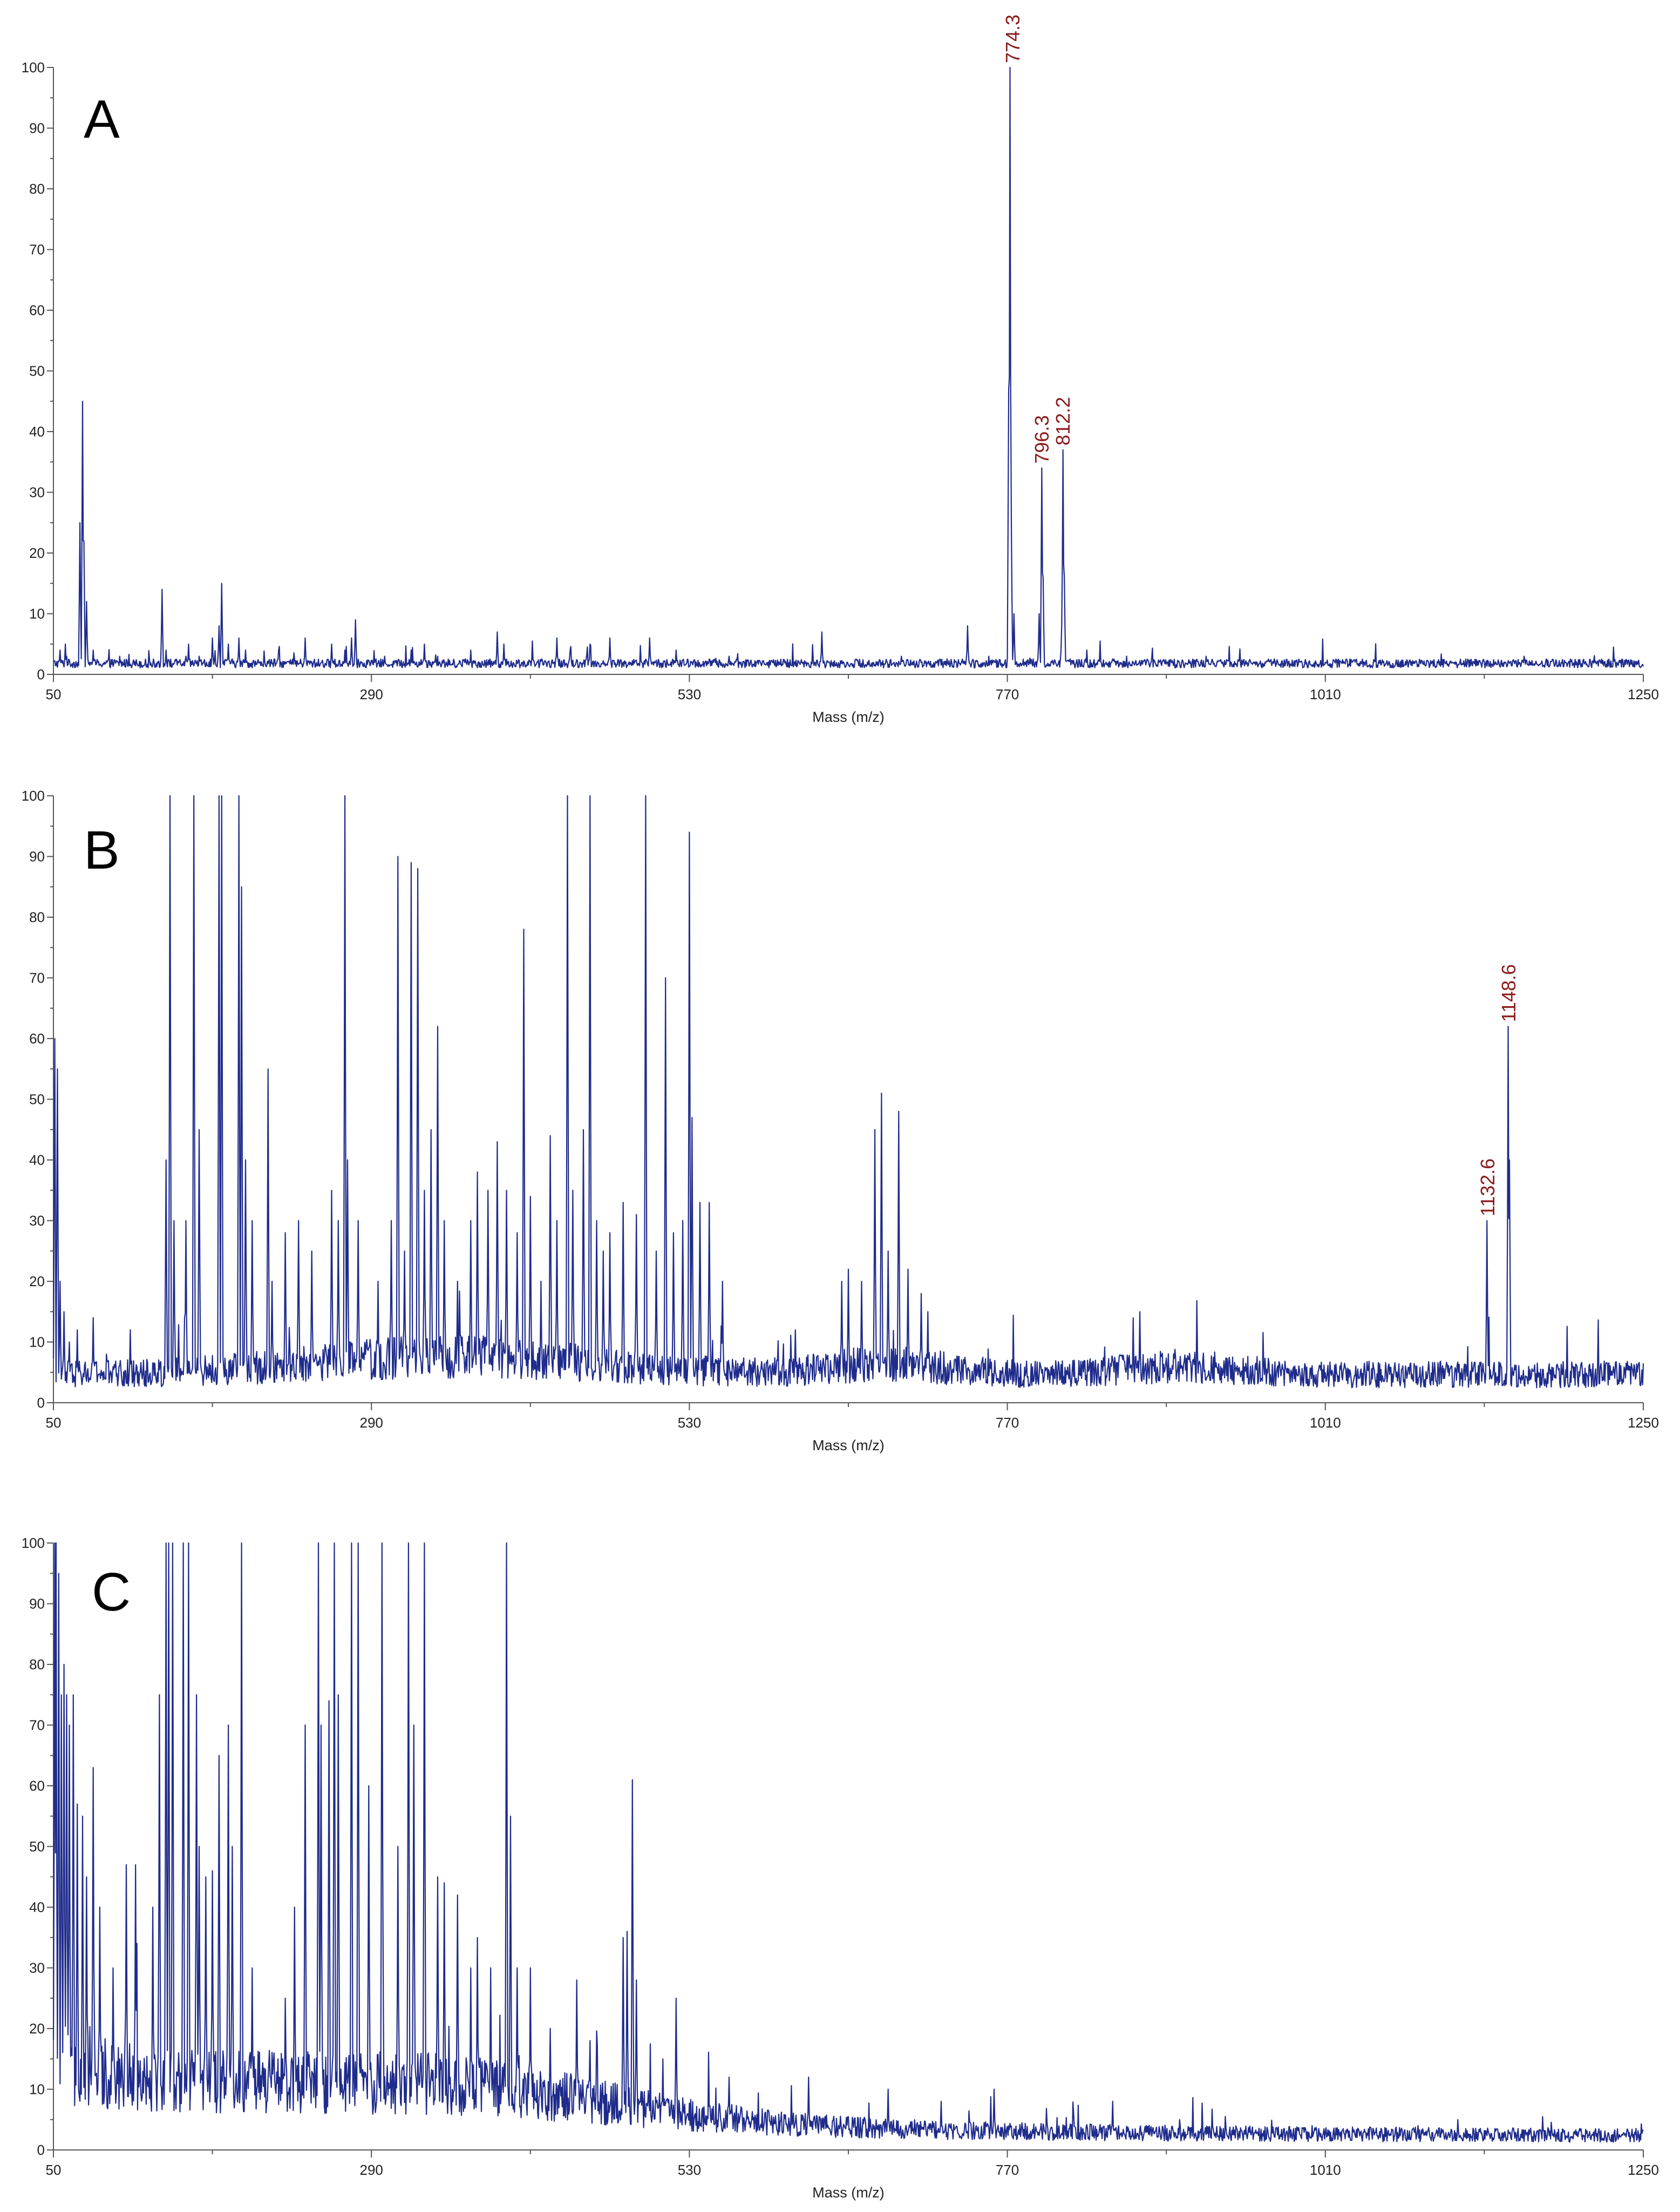  What do you see at coordinates (1013, 39) in the screenshot?
I see `peak-label: 774.3` at bounding box center [1013, 39].